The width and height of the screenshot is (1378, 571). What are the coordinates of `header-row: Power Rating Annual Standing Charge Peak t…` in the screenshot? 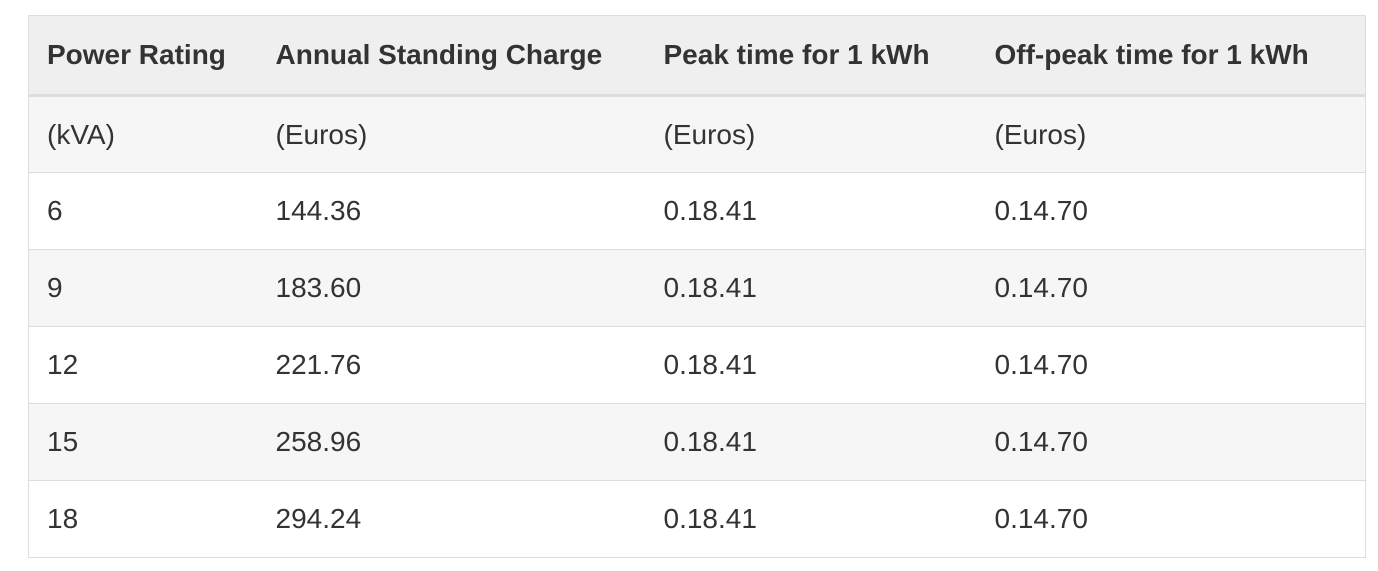 It's located at (697, 56).